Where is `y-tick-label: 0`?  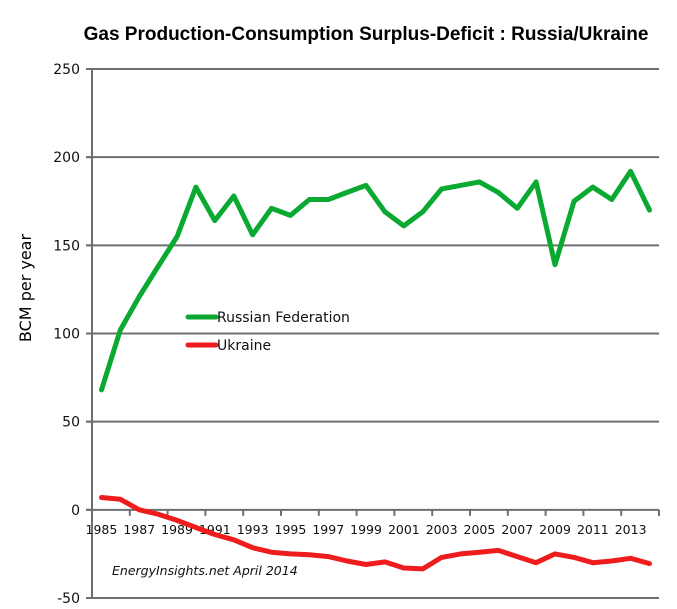
y-tick-label: 0 is located at coordinates (75, 511).